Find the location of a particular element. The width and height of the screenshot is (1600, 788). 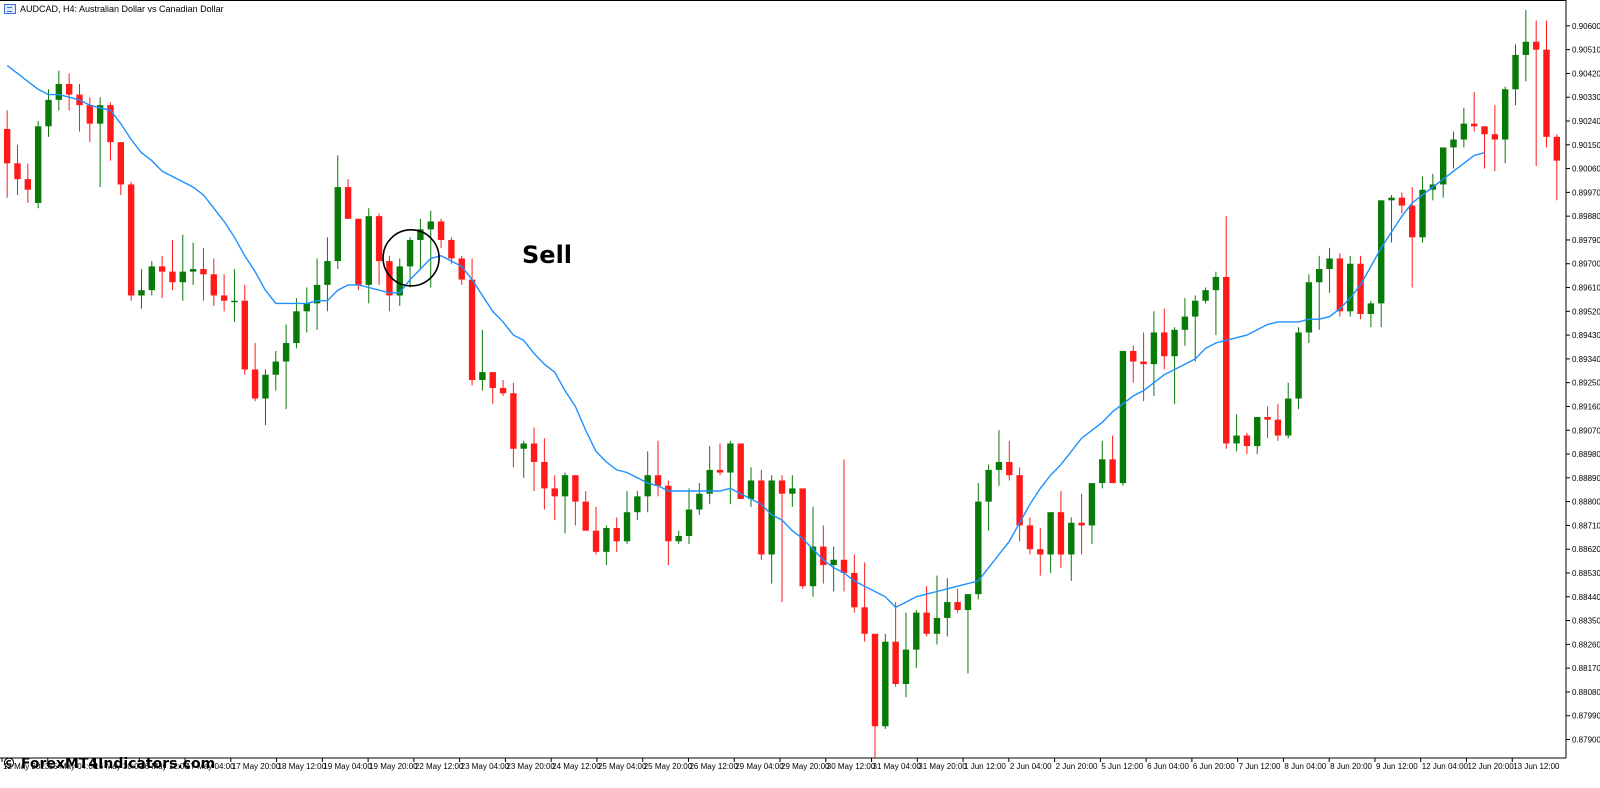

y-tick-label: 0.88530 is located at coordinates (1586, 573).